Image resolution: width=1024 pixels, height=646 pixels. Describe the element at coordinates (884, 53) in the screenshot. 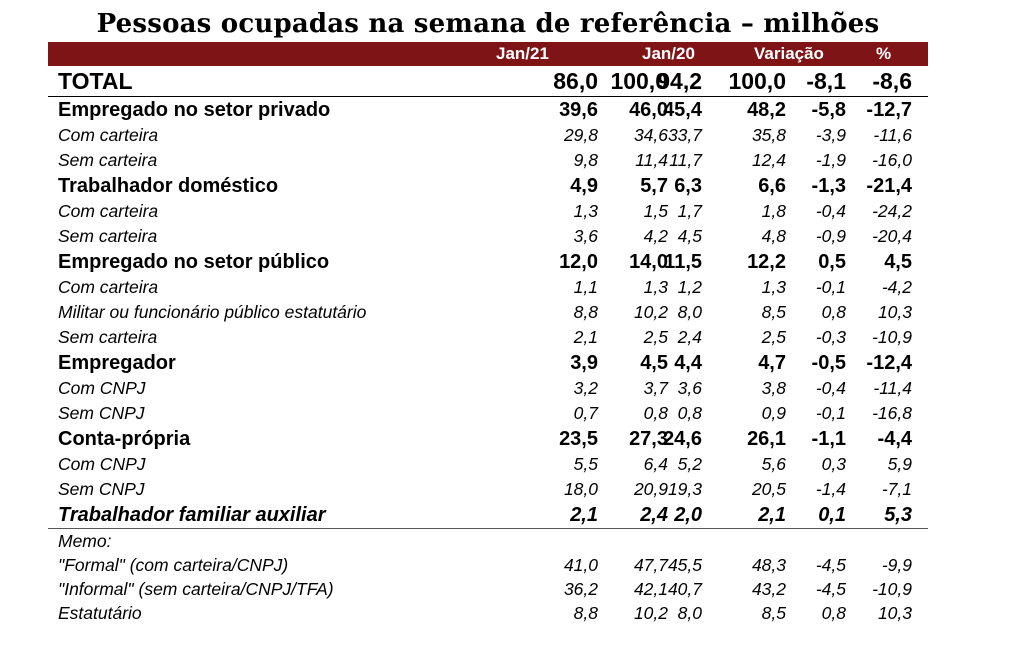

I see `header-pct: %` at that location.